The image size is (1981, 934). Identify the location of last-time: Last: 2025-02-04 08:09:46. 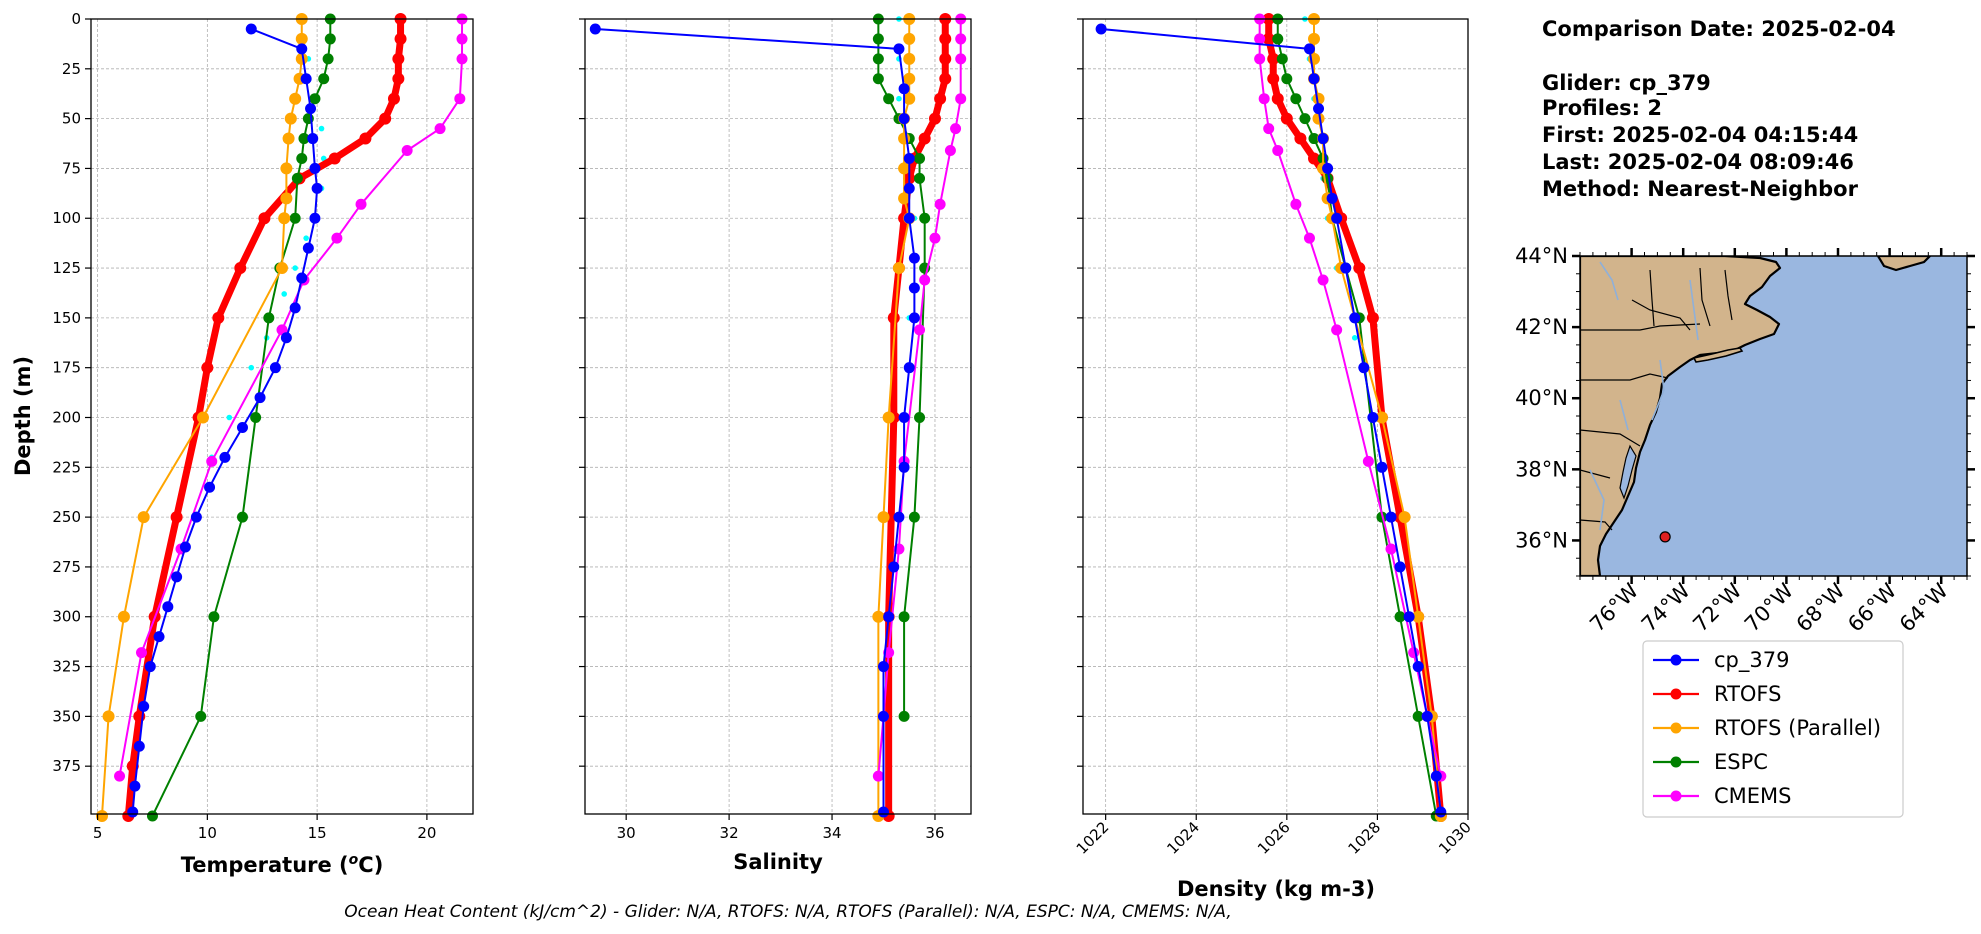
(1698, 162).